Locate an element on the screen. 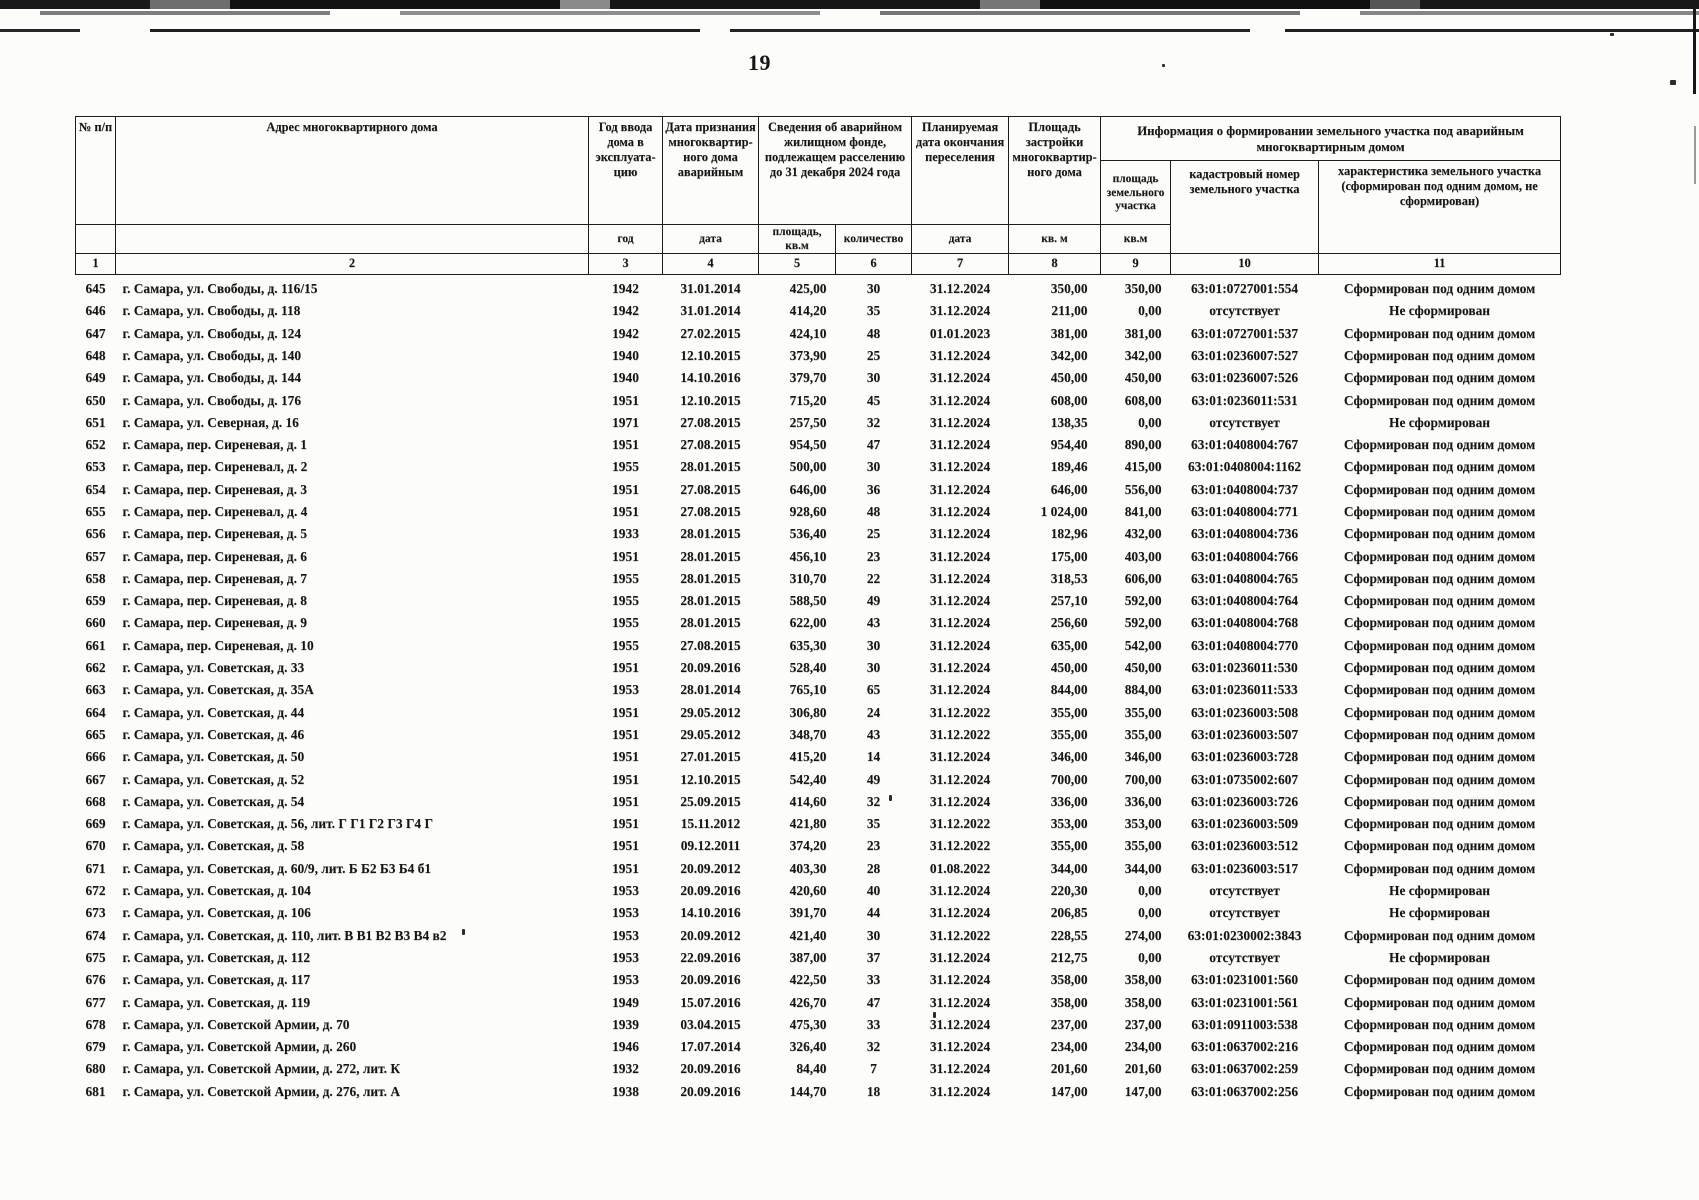 The image size is (1699, 1200). cell-col8: 954,40 is located at coordinates (1069, 445).